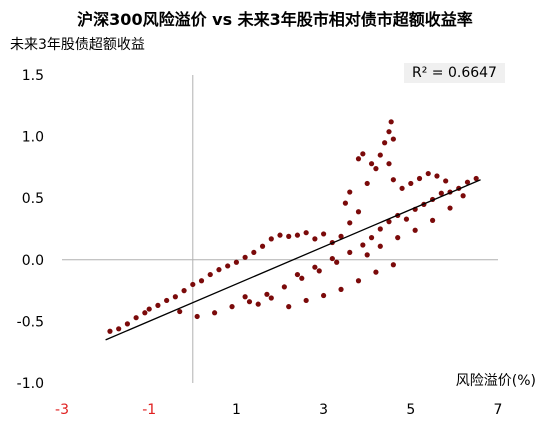 This screenshot has height=437, width=550. I want to click on x-tick-label: -1, so click(149, 410).